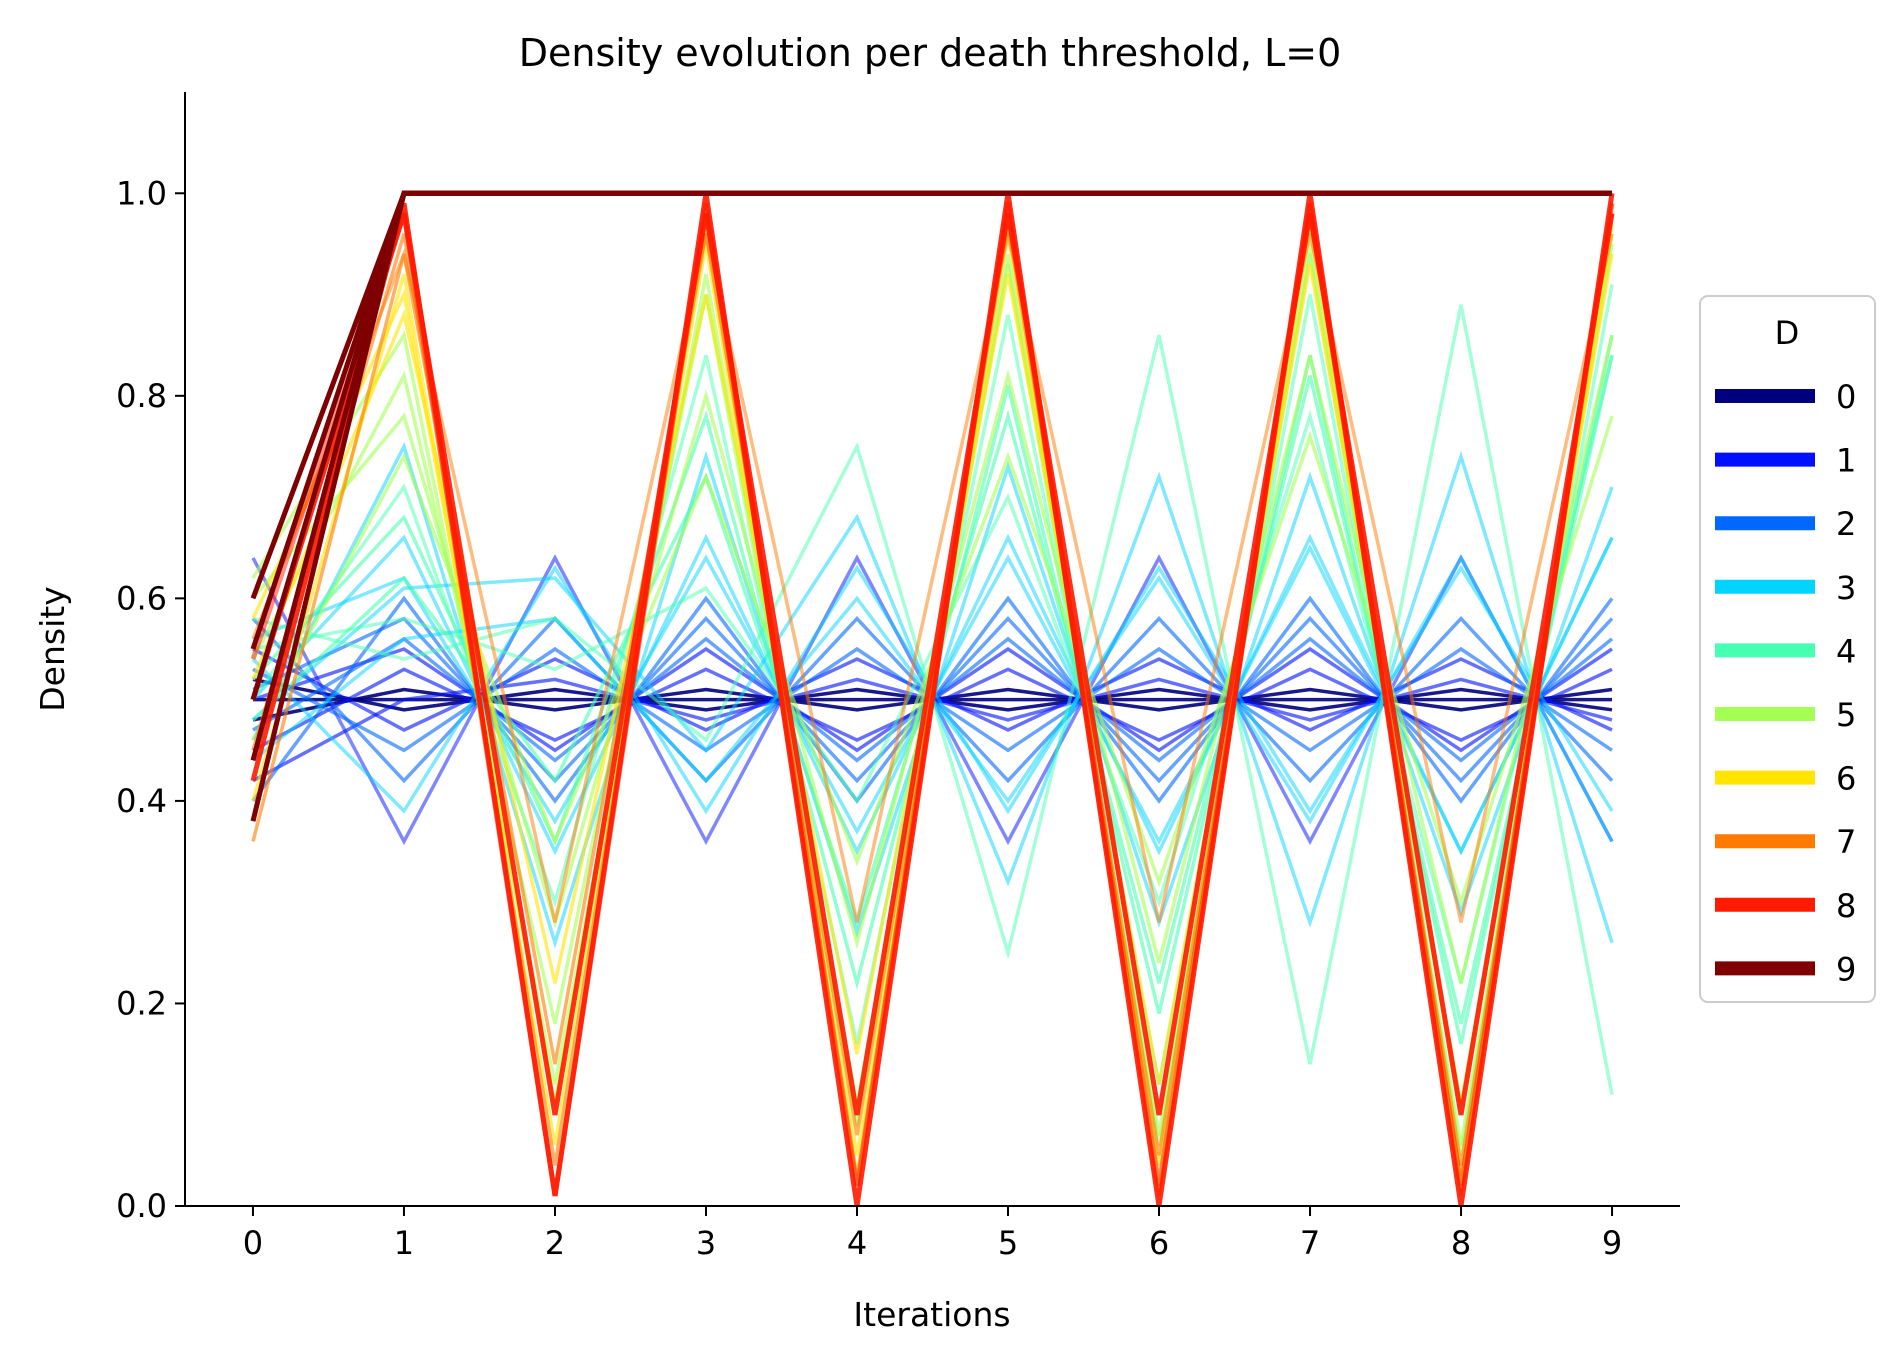  Describe the element at coordinates (141, 598) in the screenshot. I see `y-tick-label-0.6: 0.6` at that location.